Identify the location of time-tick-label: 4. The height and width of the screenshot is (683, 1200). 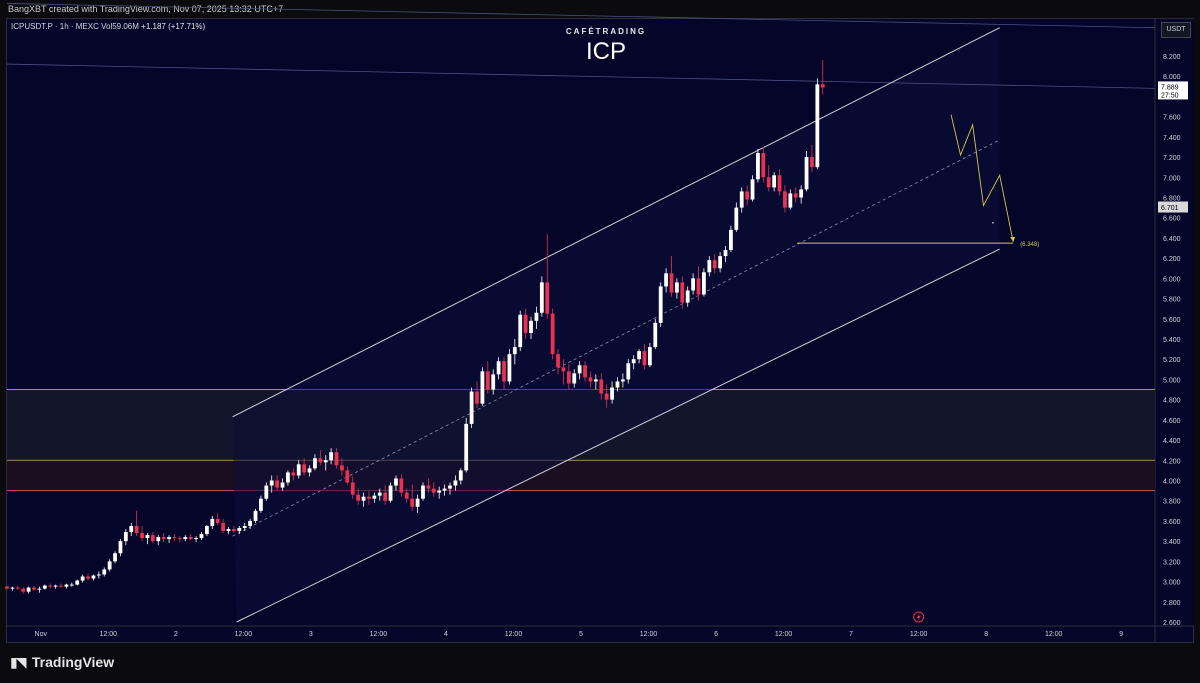
(446, 634).